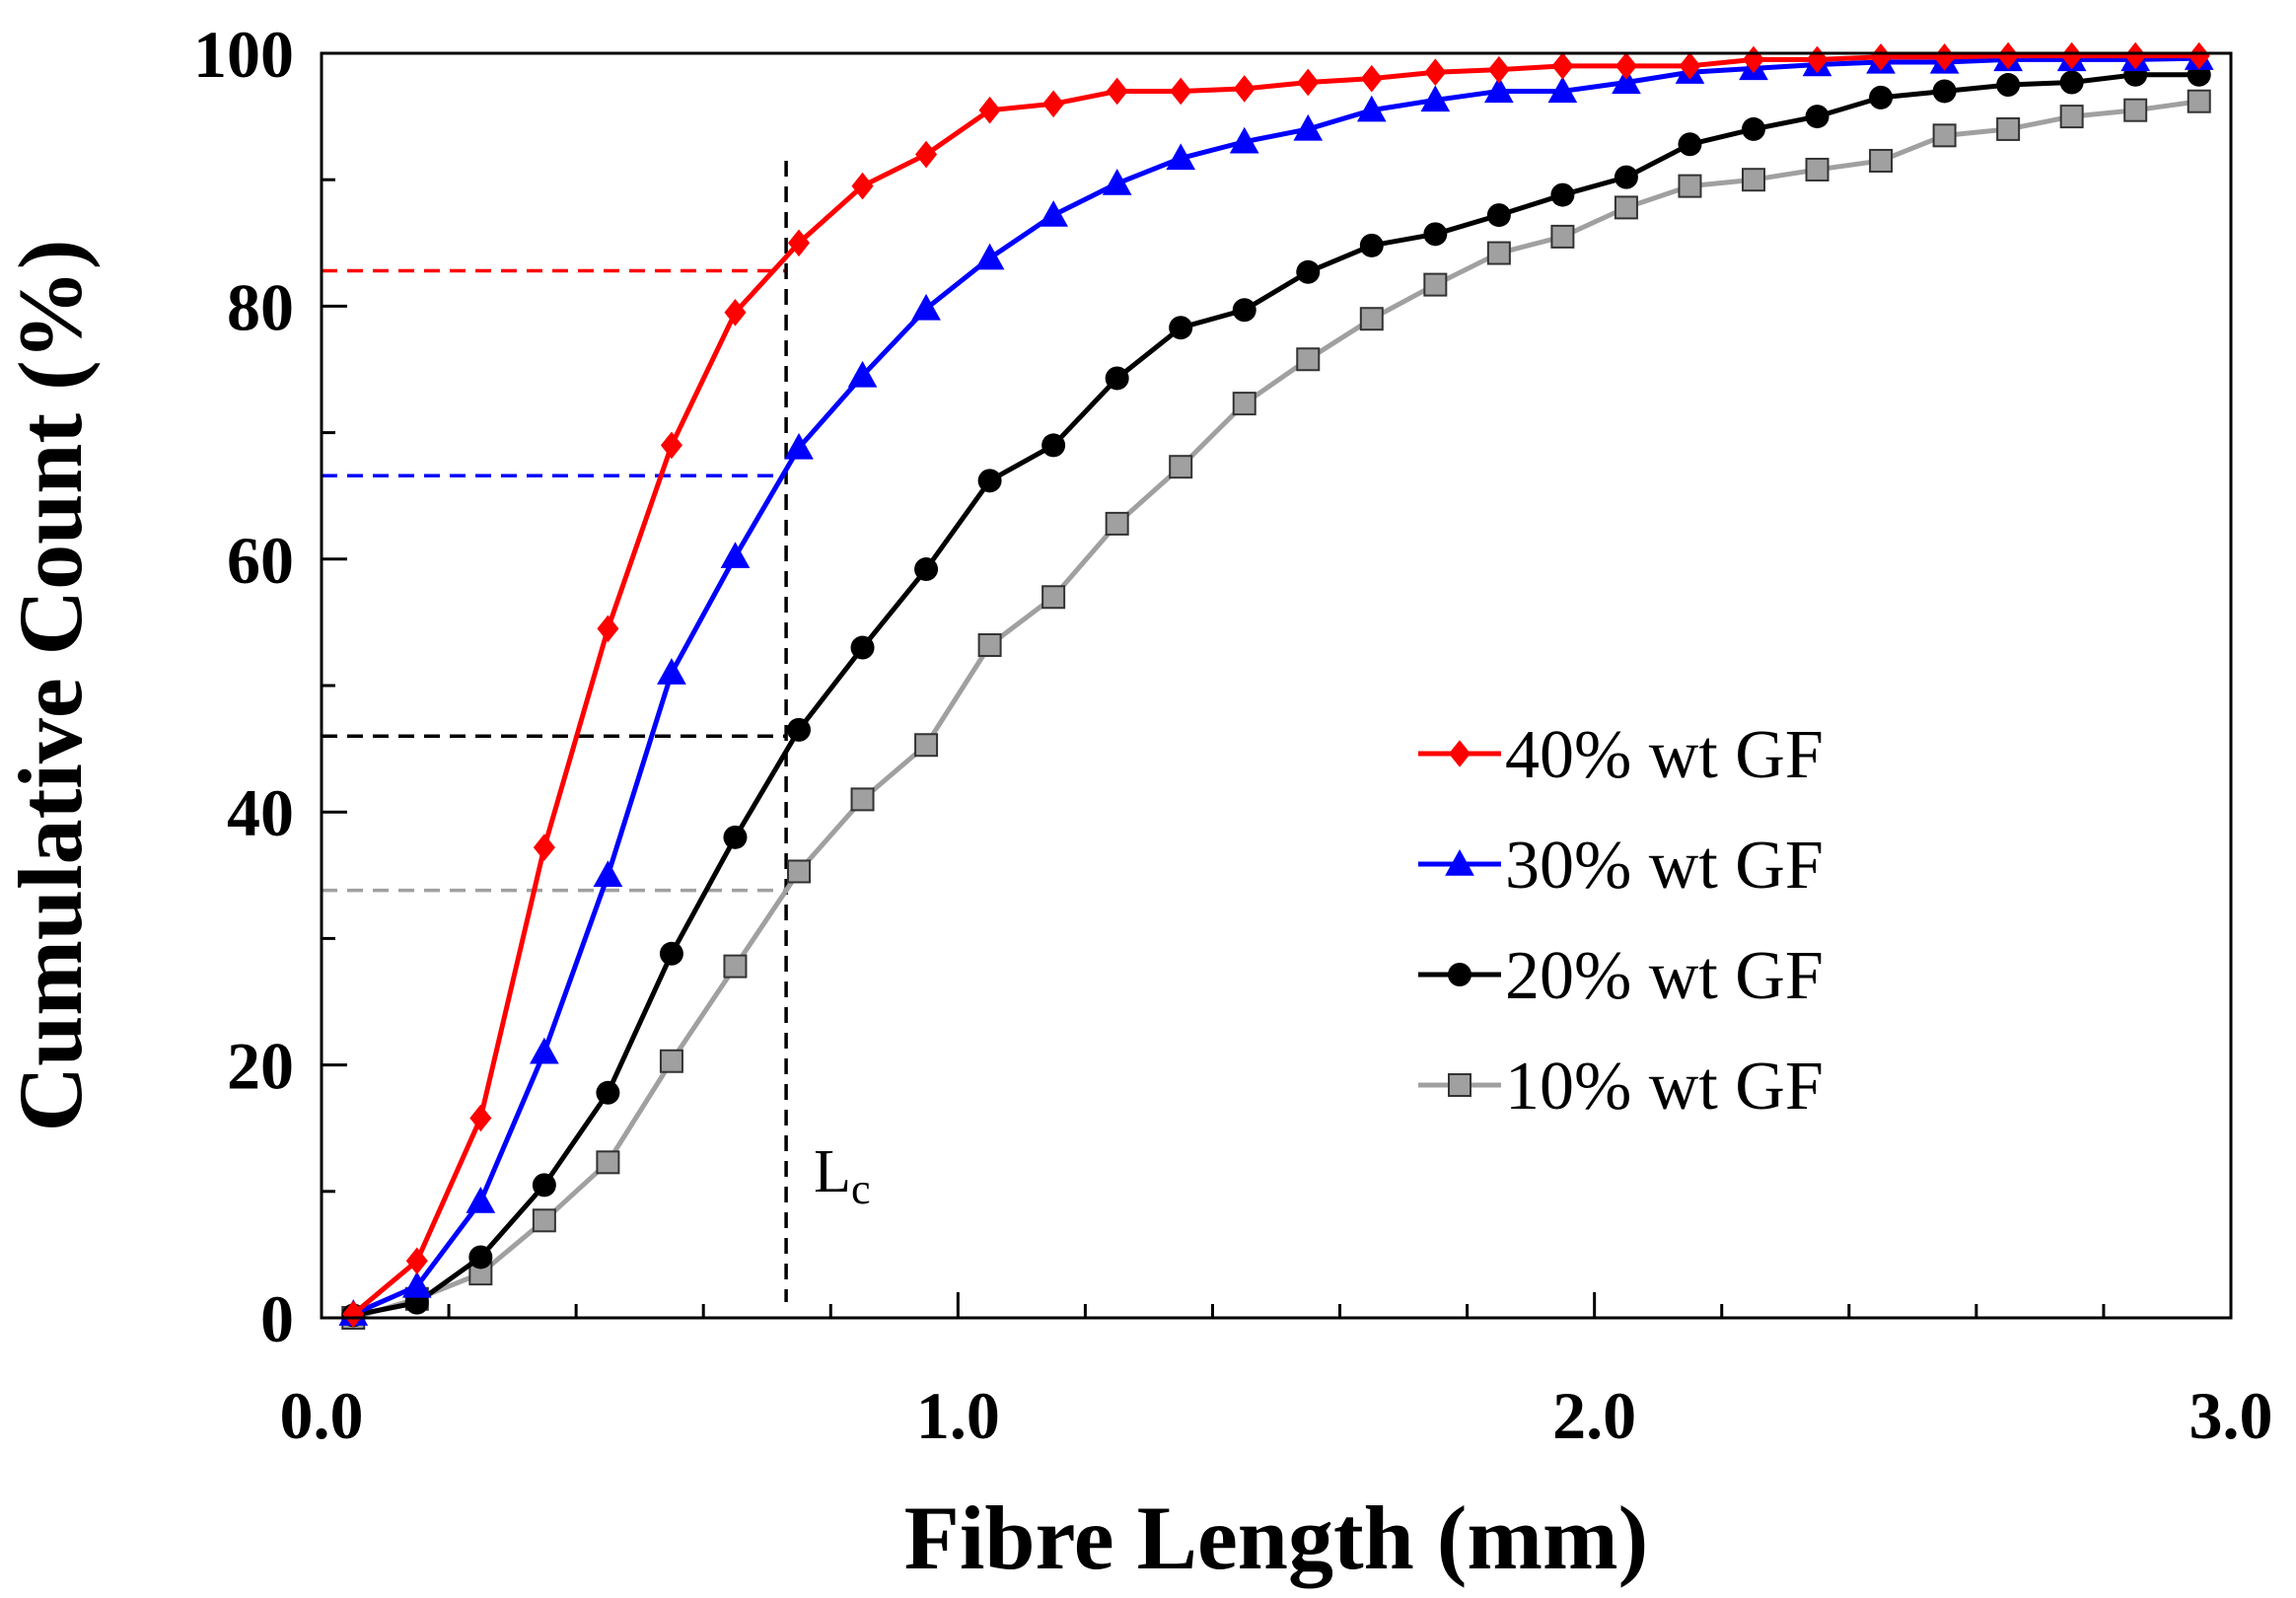 The image size is (2296, 1598). Describe the element at coordinates (1277, 1538) in the screenshot. I see `x-axis-title: Fibre Length (mm)` at that location.